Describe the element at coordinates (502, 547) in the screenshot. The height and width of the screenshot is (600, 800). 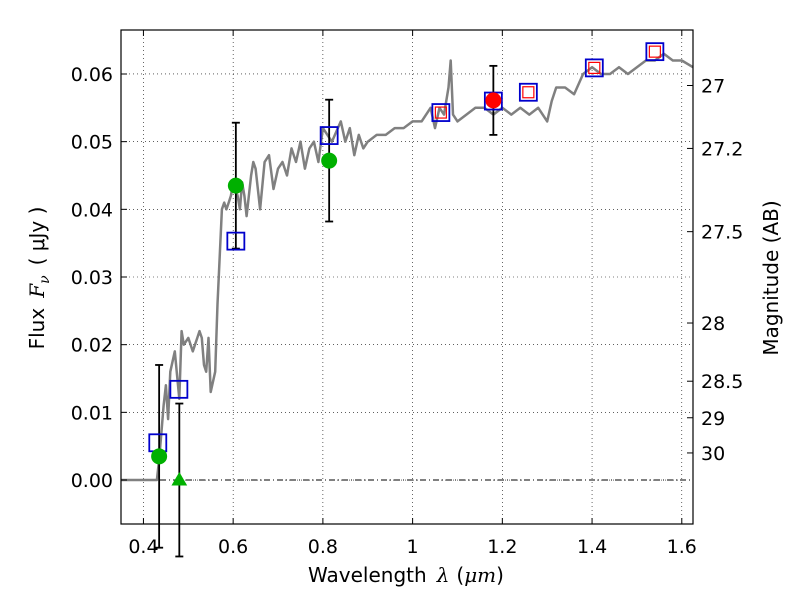
I see `x-tick-label-4: 1.2` at that location.